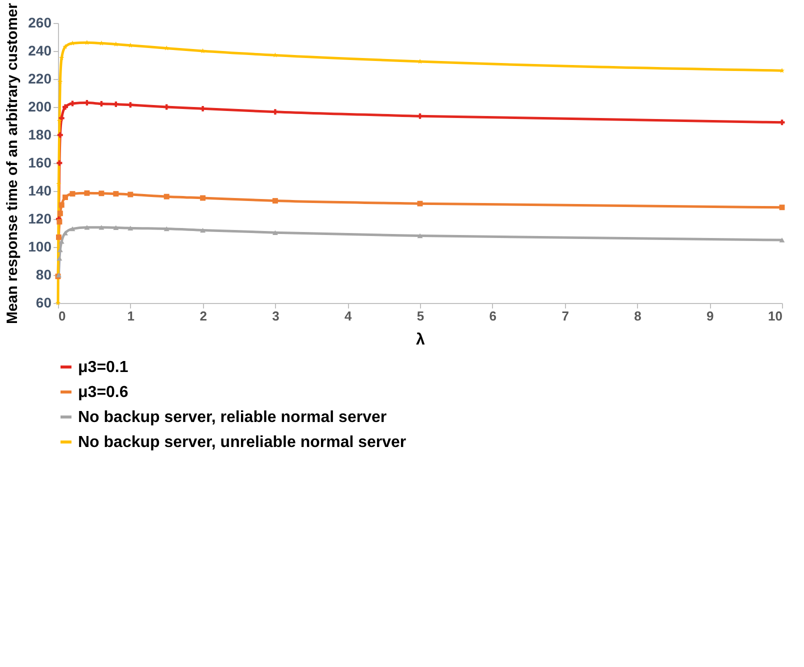 Image resolution: width=804 pixels, height=667 pixels. What do you see at coordinates (775, 316) in the screenshot?
I see `x-tick-label: 10` at bounding box center [775, 316].